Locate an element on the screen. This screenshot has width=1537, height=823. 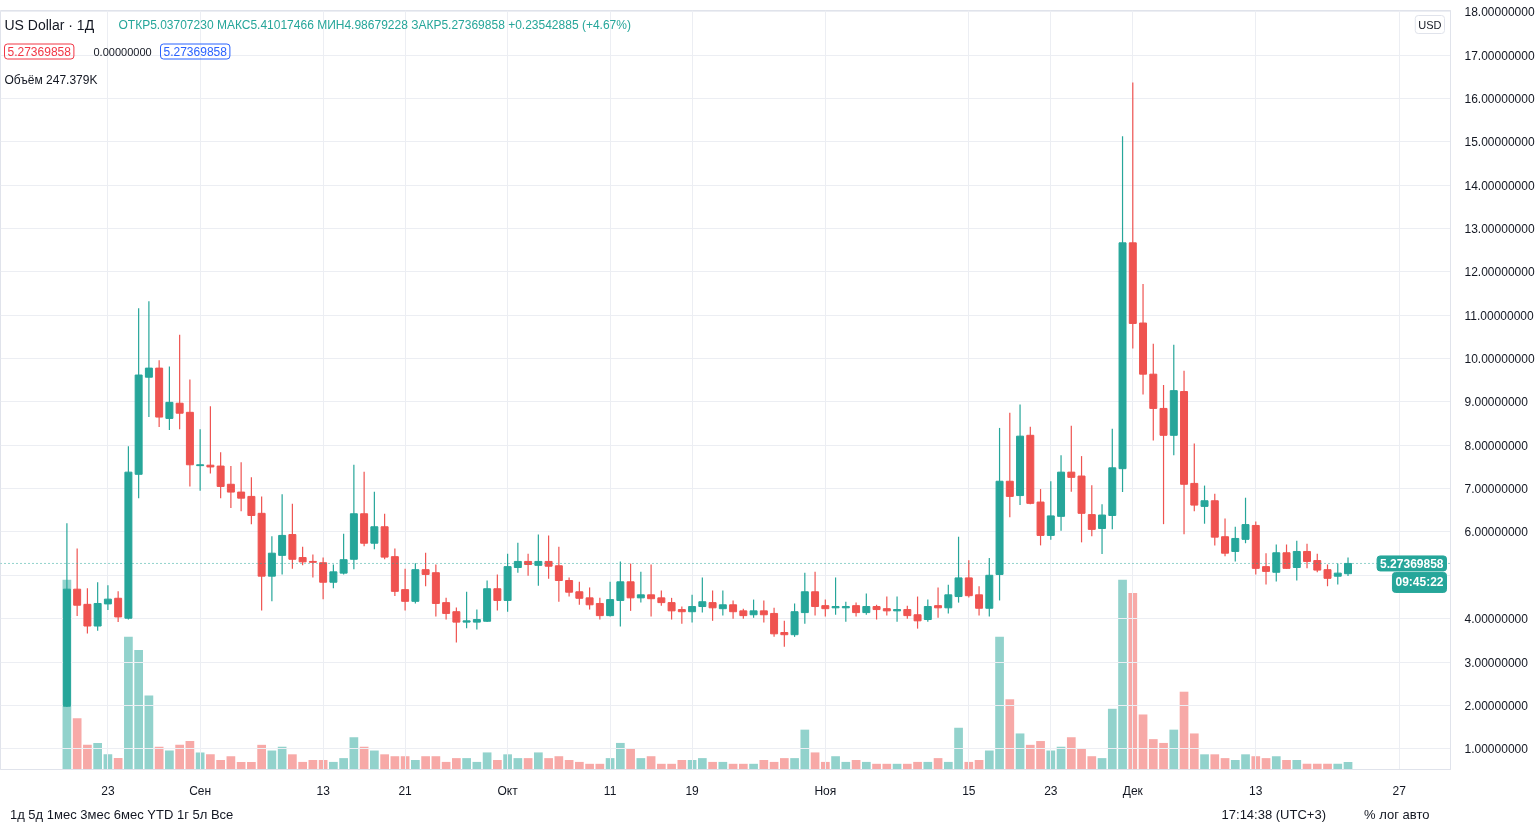
chart-title: Объём 247.379K is located at coordinates (51, 79).